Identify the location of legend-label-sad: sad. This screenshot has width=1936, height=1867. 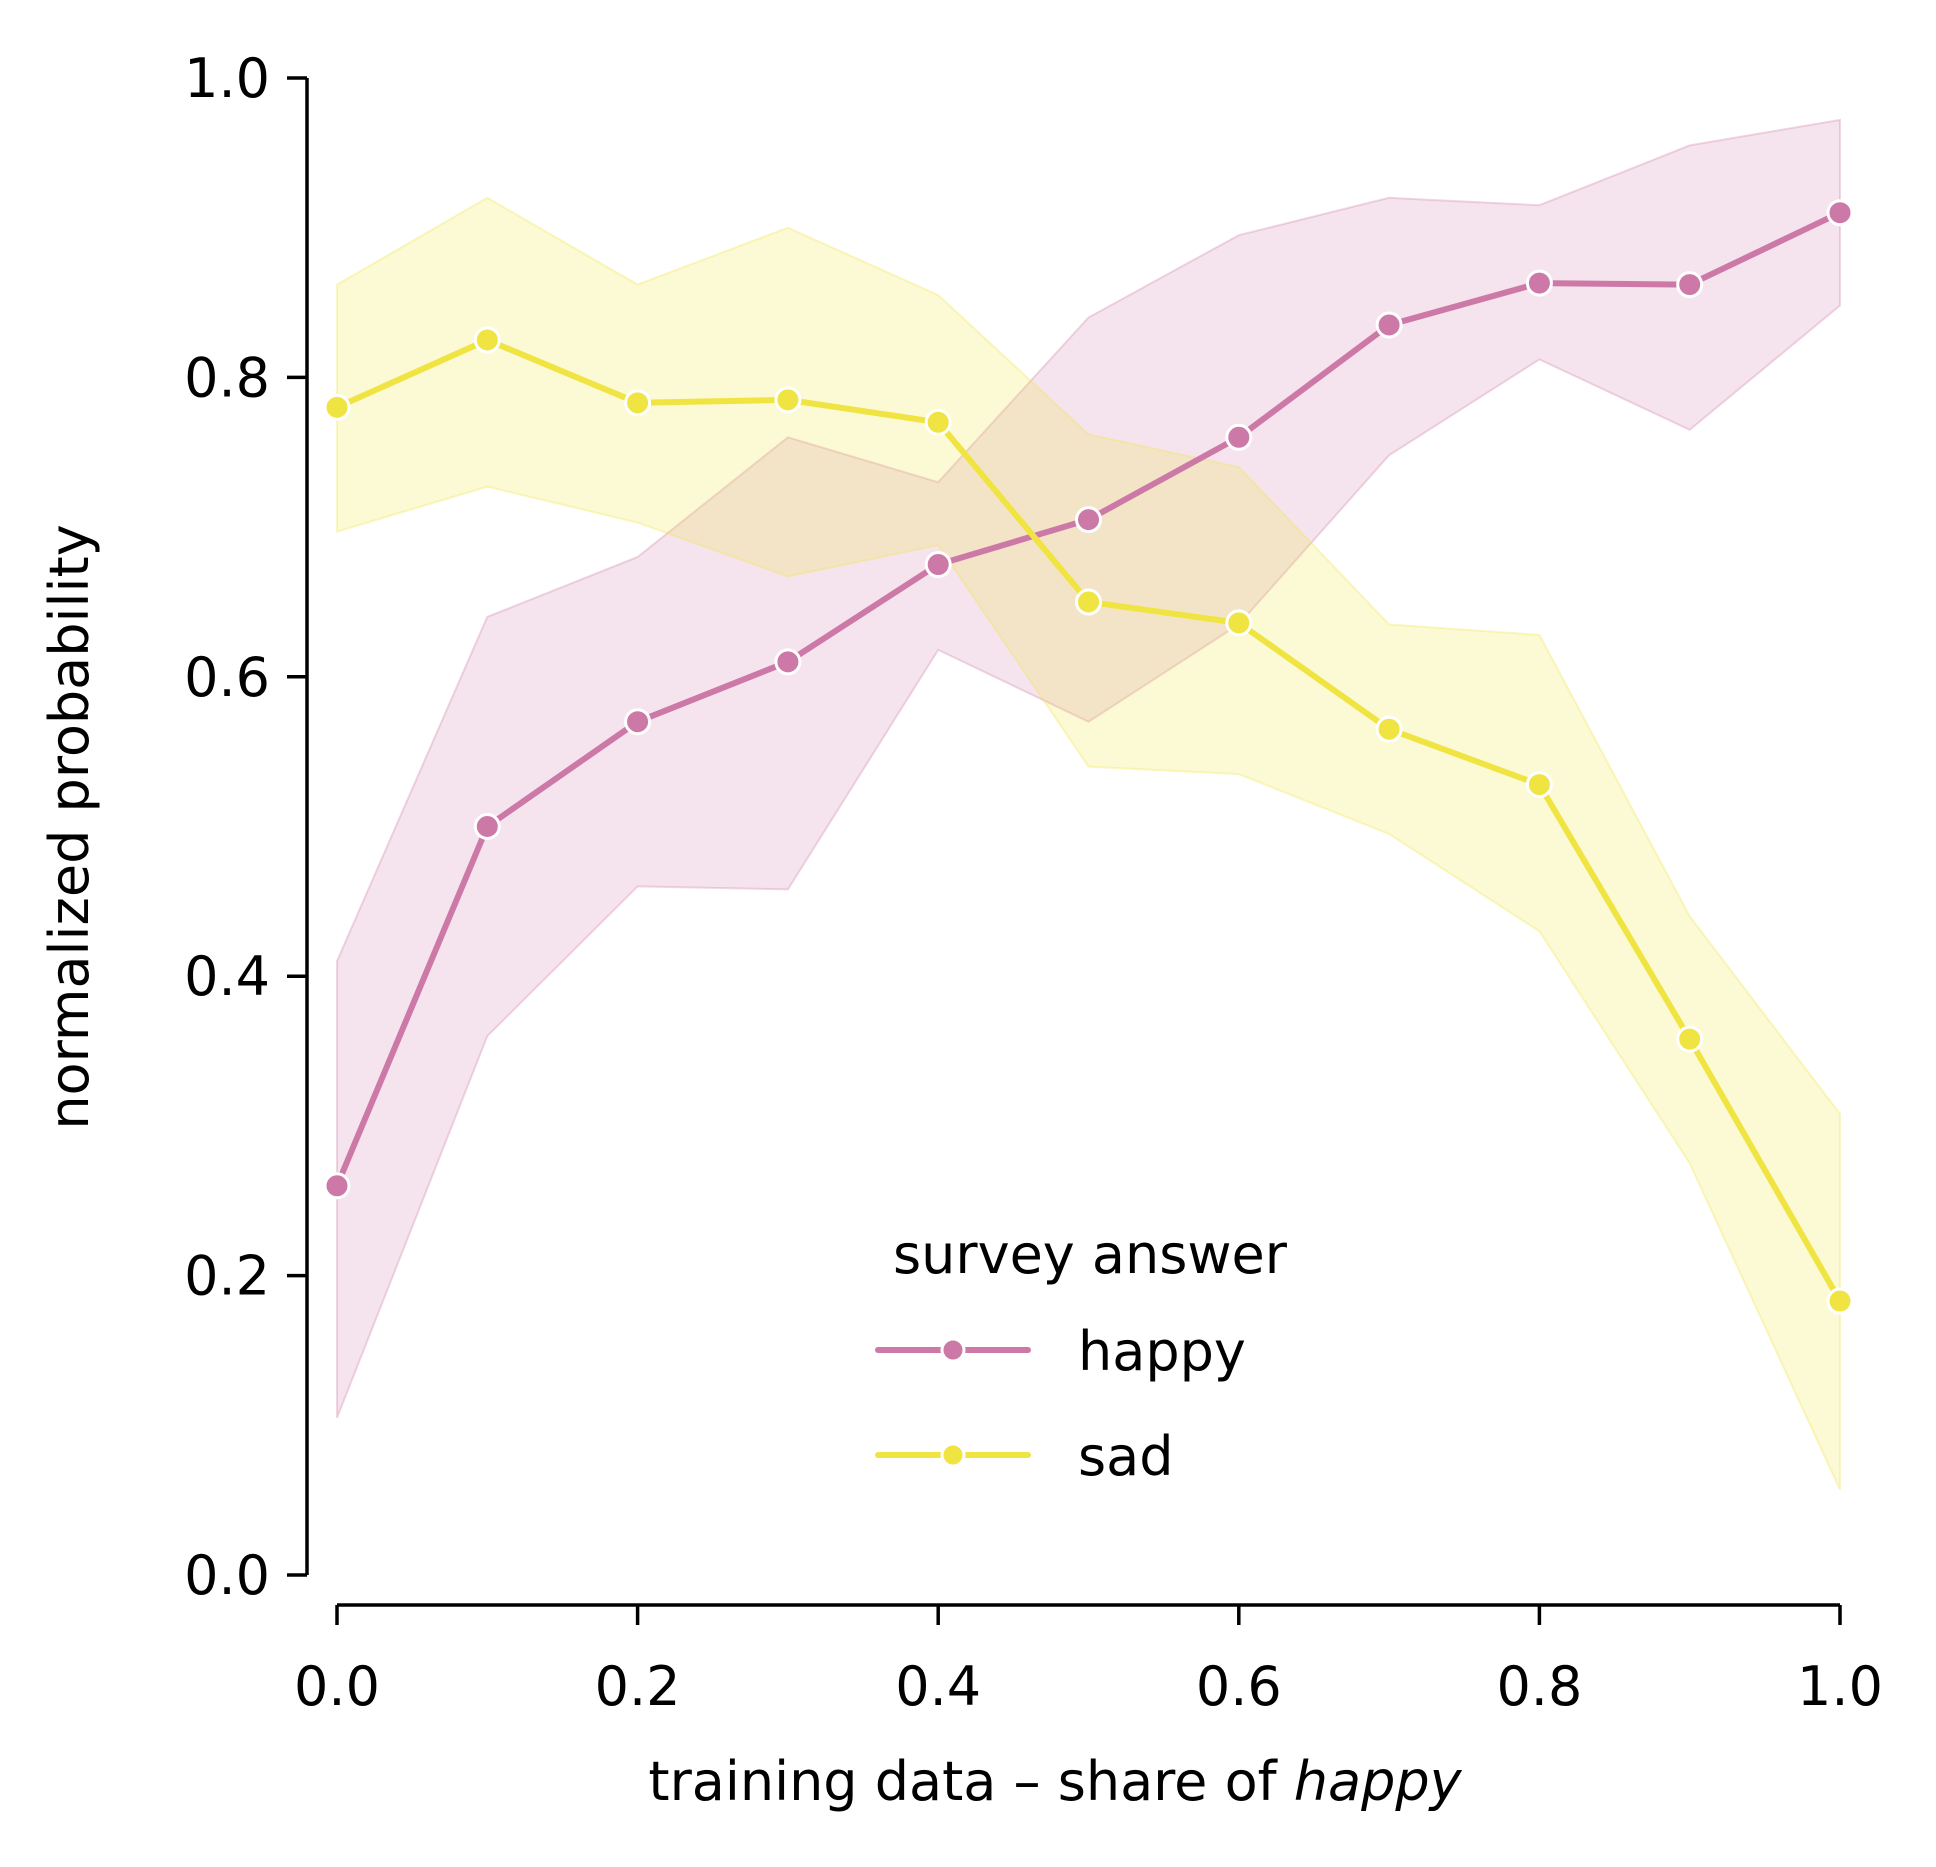
(1126, 1456).